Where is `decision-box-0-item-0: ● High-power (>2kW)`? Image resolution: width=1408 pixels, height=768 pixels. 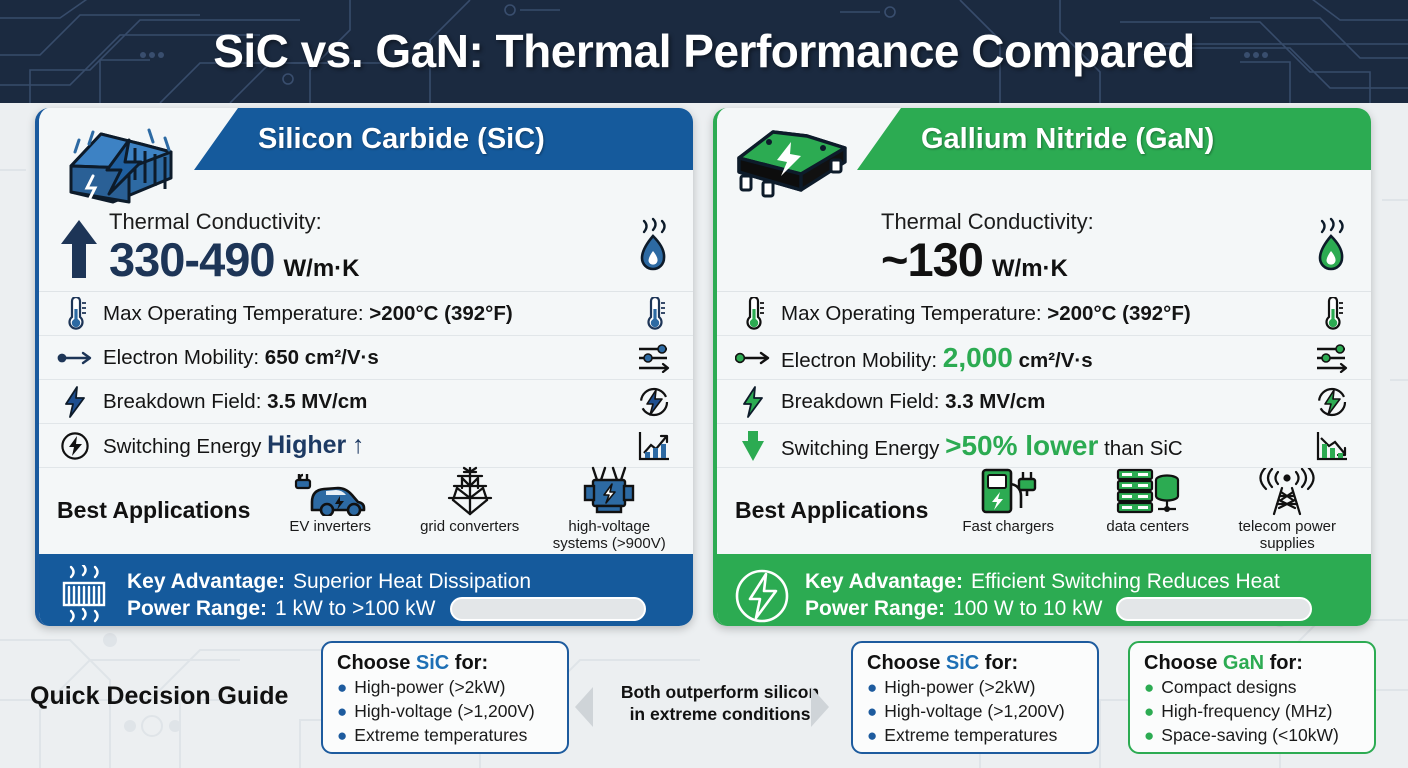
decision-box-0-item-0: ● High-power (>2kW) is located at coordinates (446, 688).